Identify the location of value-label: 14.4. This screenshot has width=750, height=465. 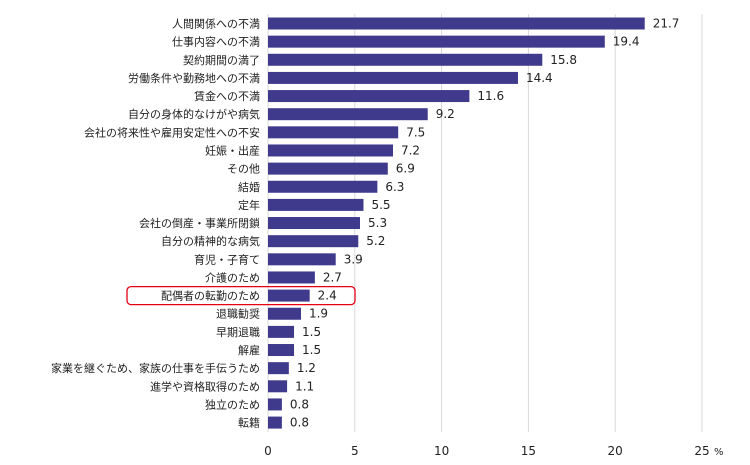
(539, 78).